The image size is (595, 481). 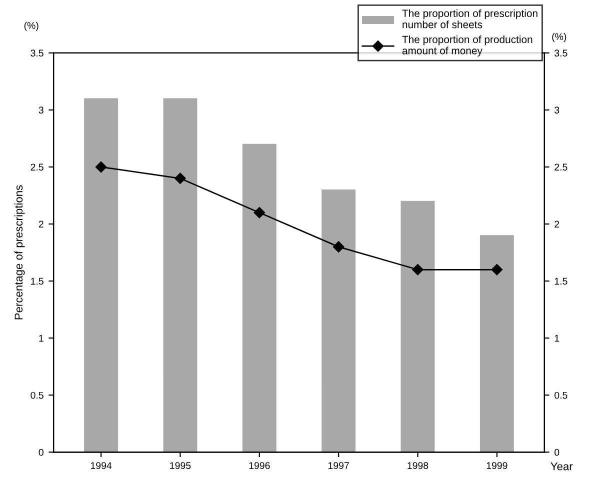 I want to click on y2-tick-label: 2.5, so click(x=561, y=167).